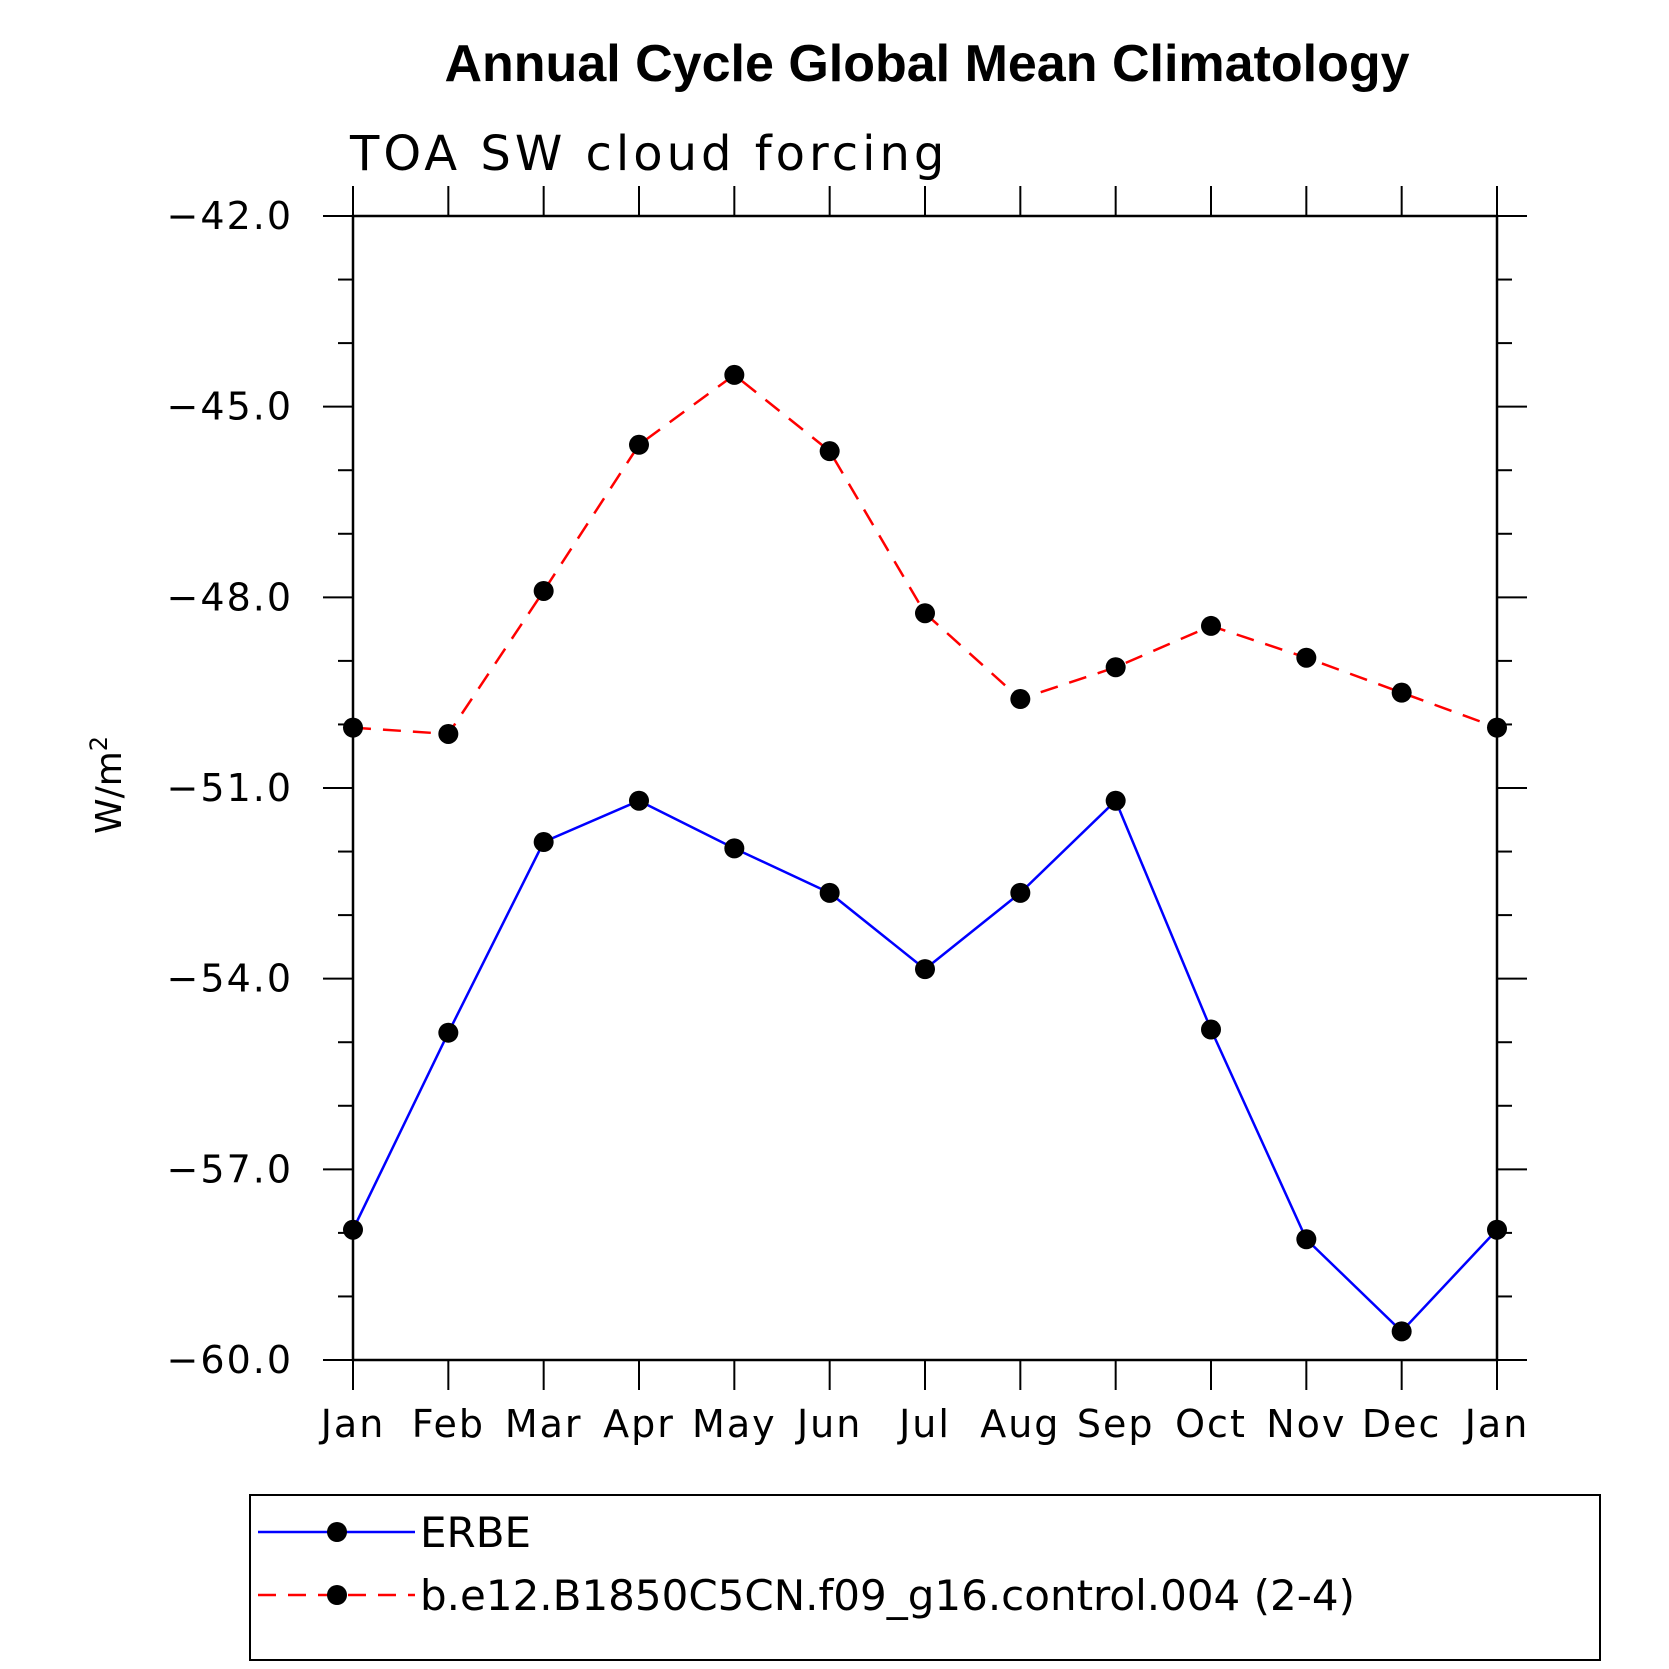  I want to click on x-tick-label: Apr, so click(639, 1424).